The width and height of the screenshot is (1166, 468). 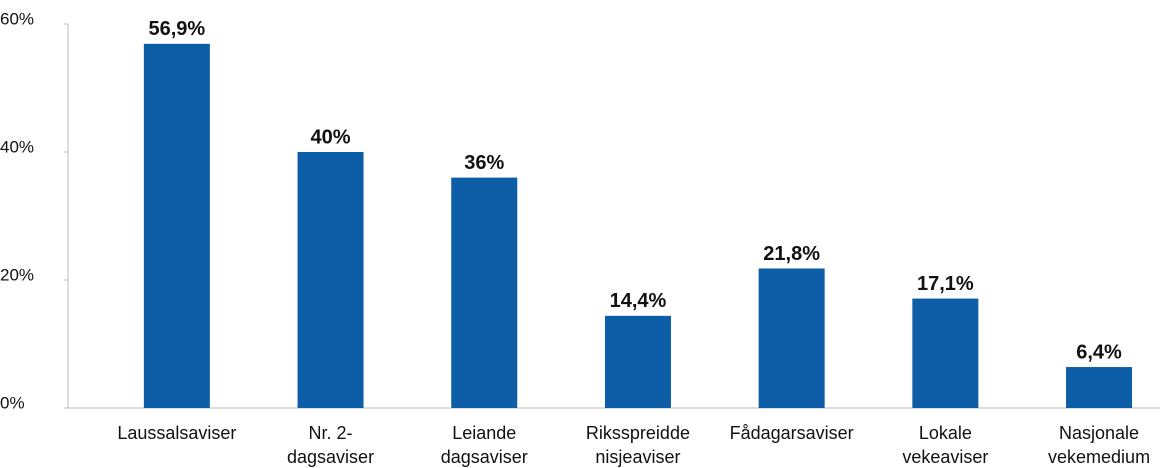 I want to click on value-label: 6,4%, so click(x=1099, y=352).